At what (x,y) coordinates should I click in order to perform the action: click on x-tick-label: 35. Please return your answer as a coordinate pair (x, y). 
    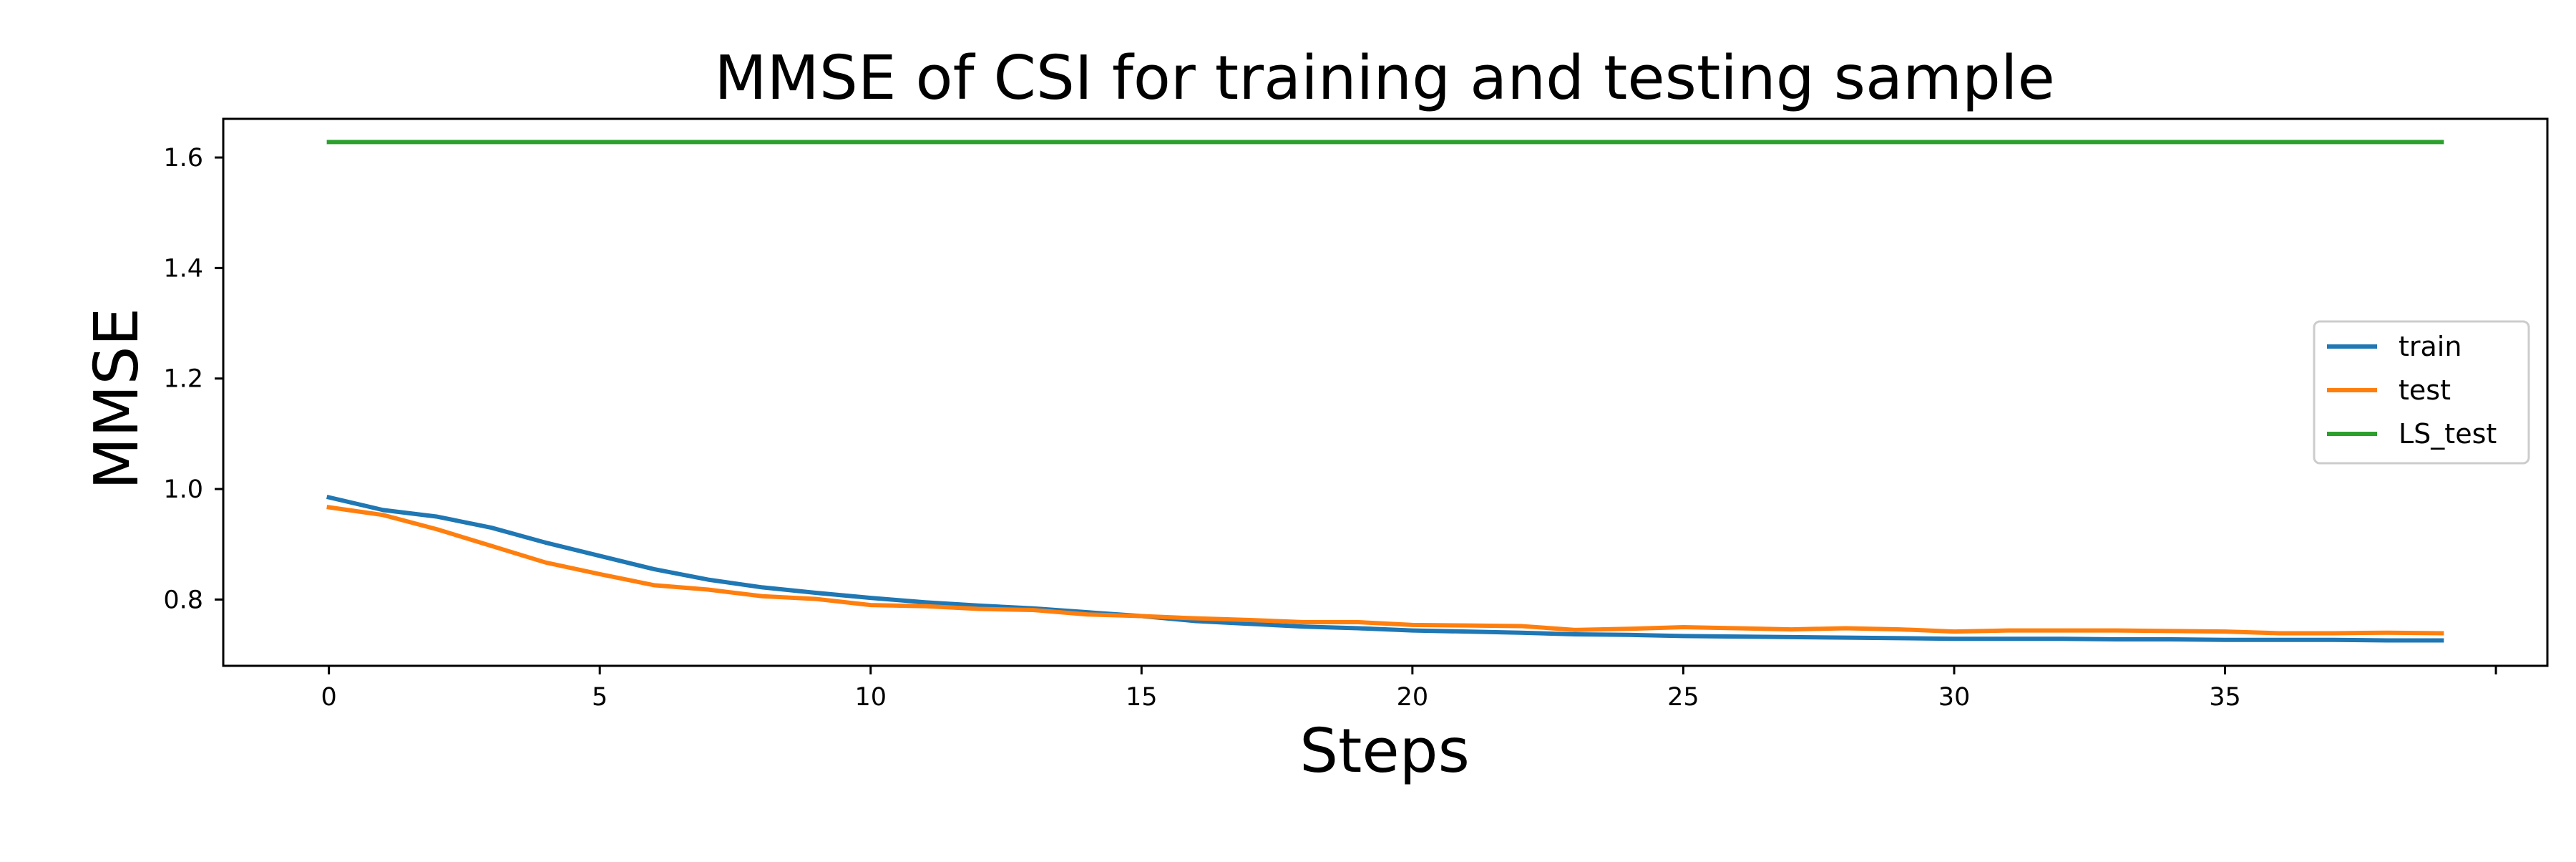
    Looking at the image, I should click on (2225, 697).